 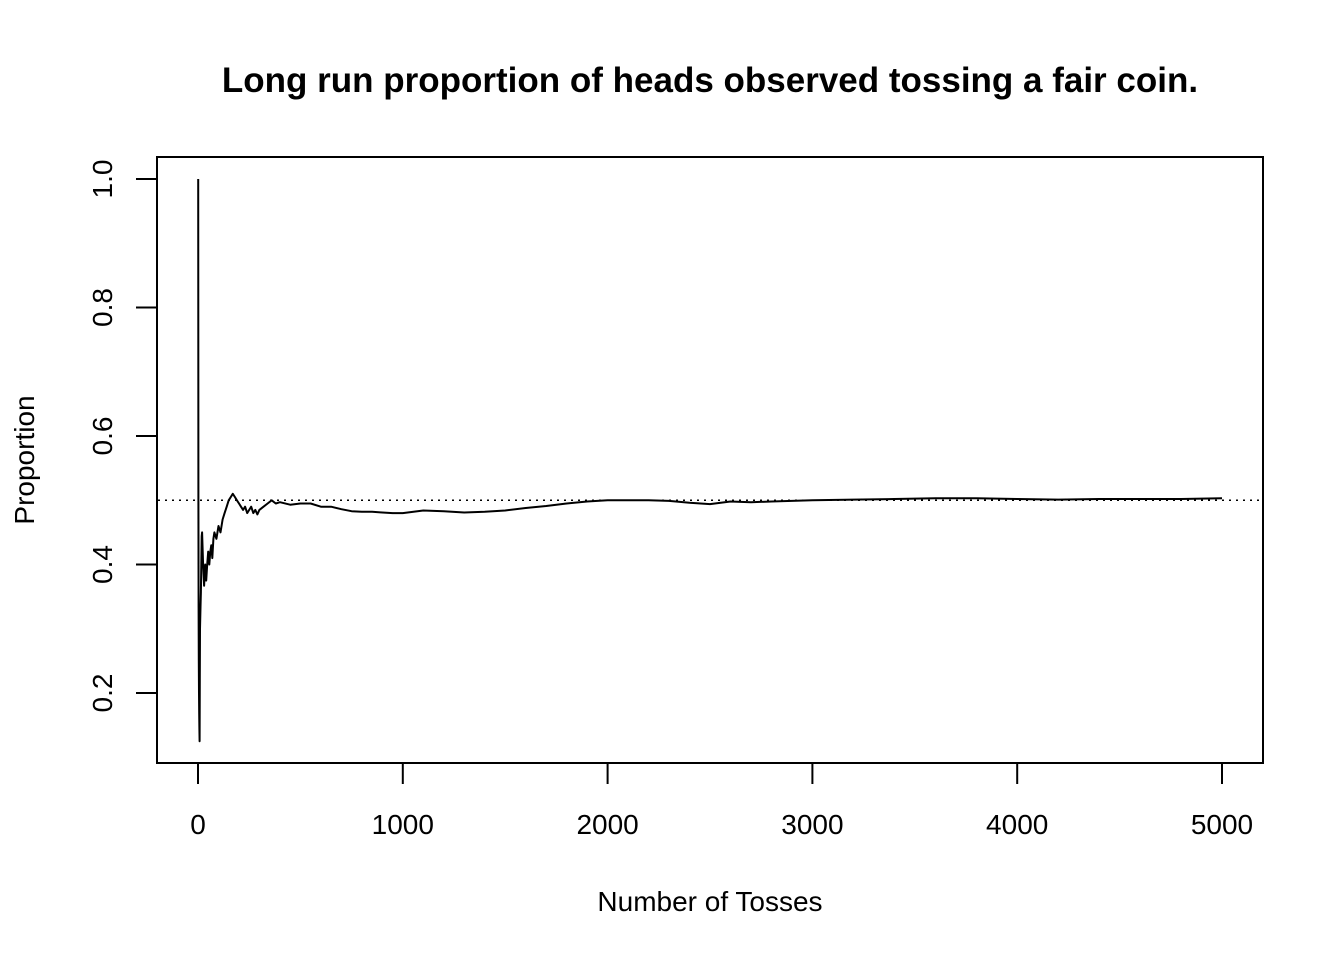 What do you see at coordinates (122, 436) in the screenshot?
I see `y-axis: 0.2 0.4 0.6 0.8 1.0` at bounding box center [122, 436].